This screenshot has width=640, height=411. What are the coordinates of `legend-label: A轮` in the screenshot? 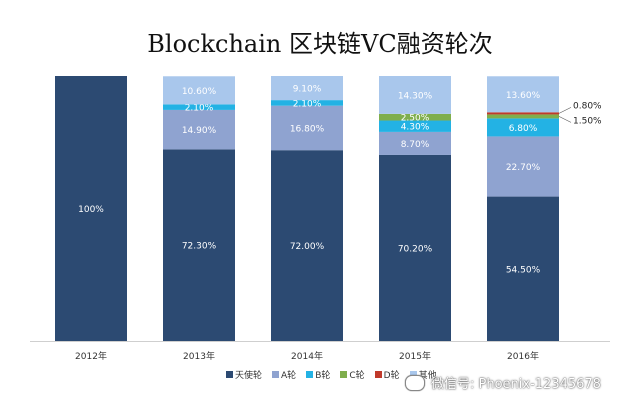 It's located at (289, 376).